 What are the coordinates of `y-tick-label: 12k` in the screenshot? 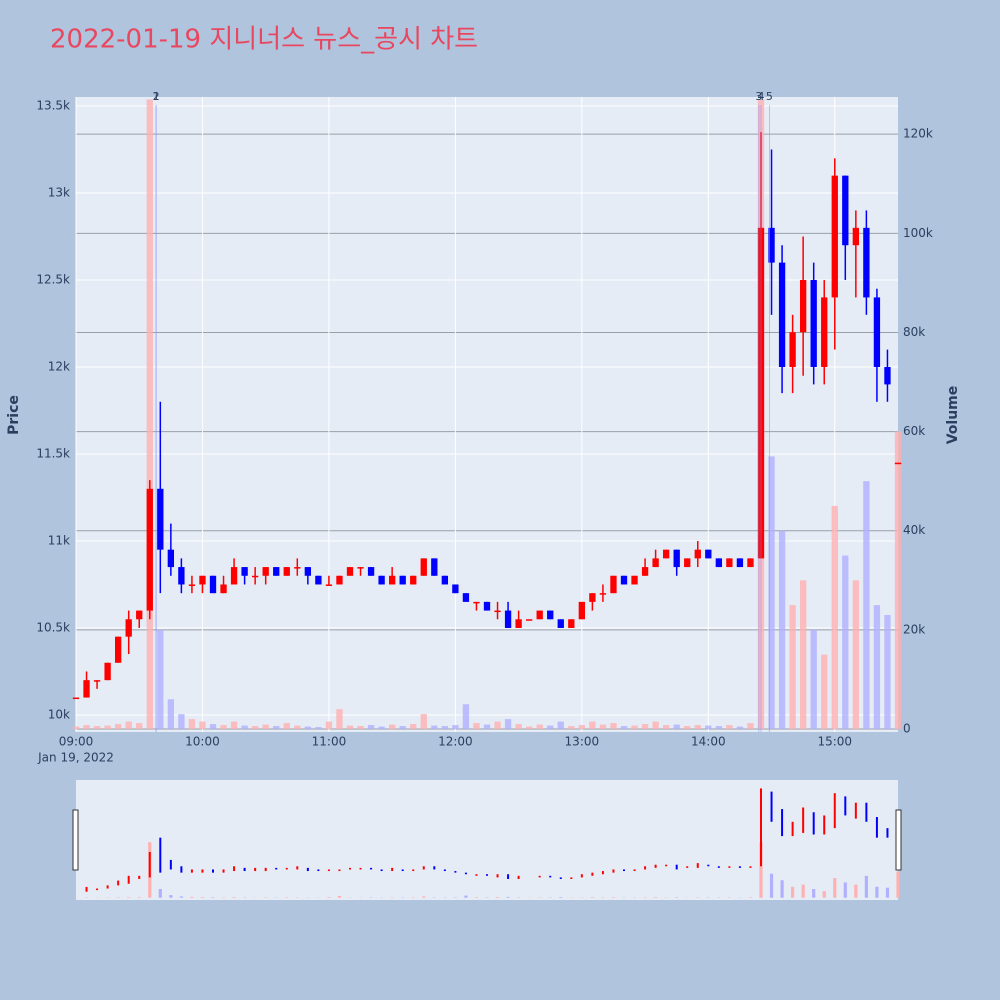 It's located at (59, 367).